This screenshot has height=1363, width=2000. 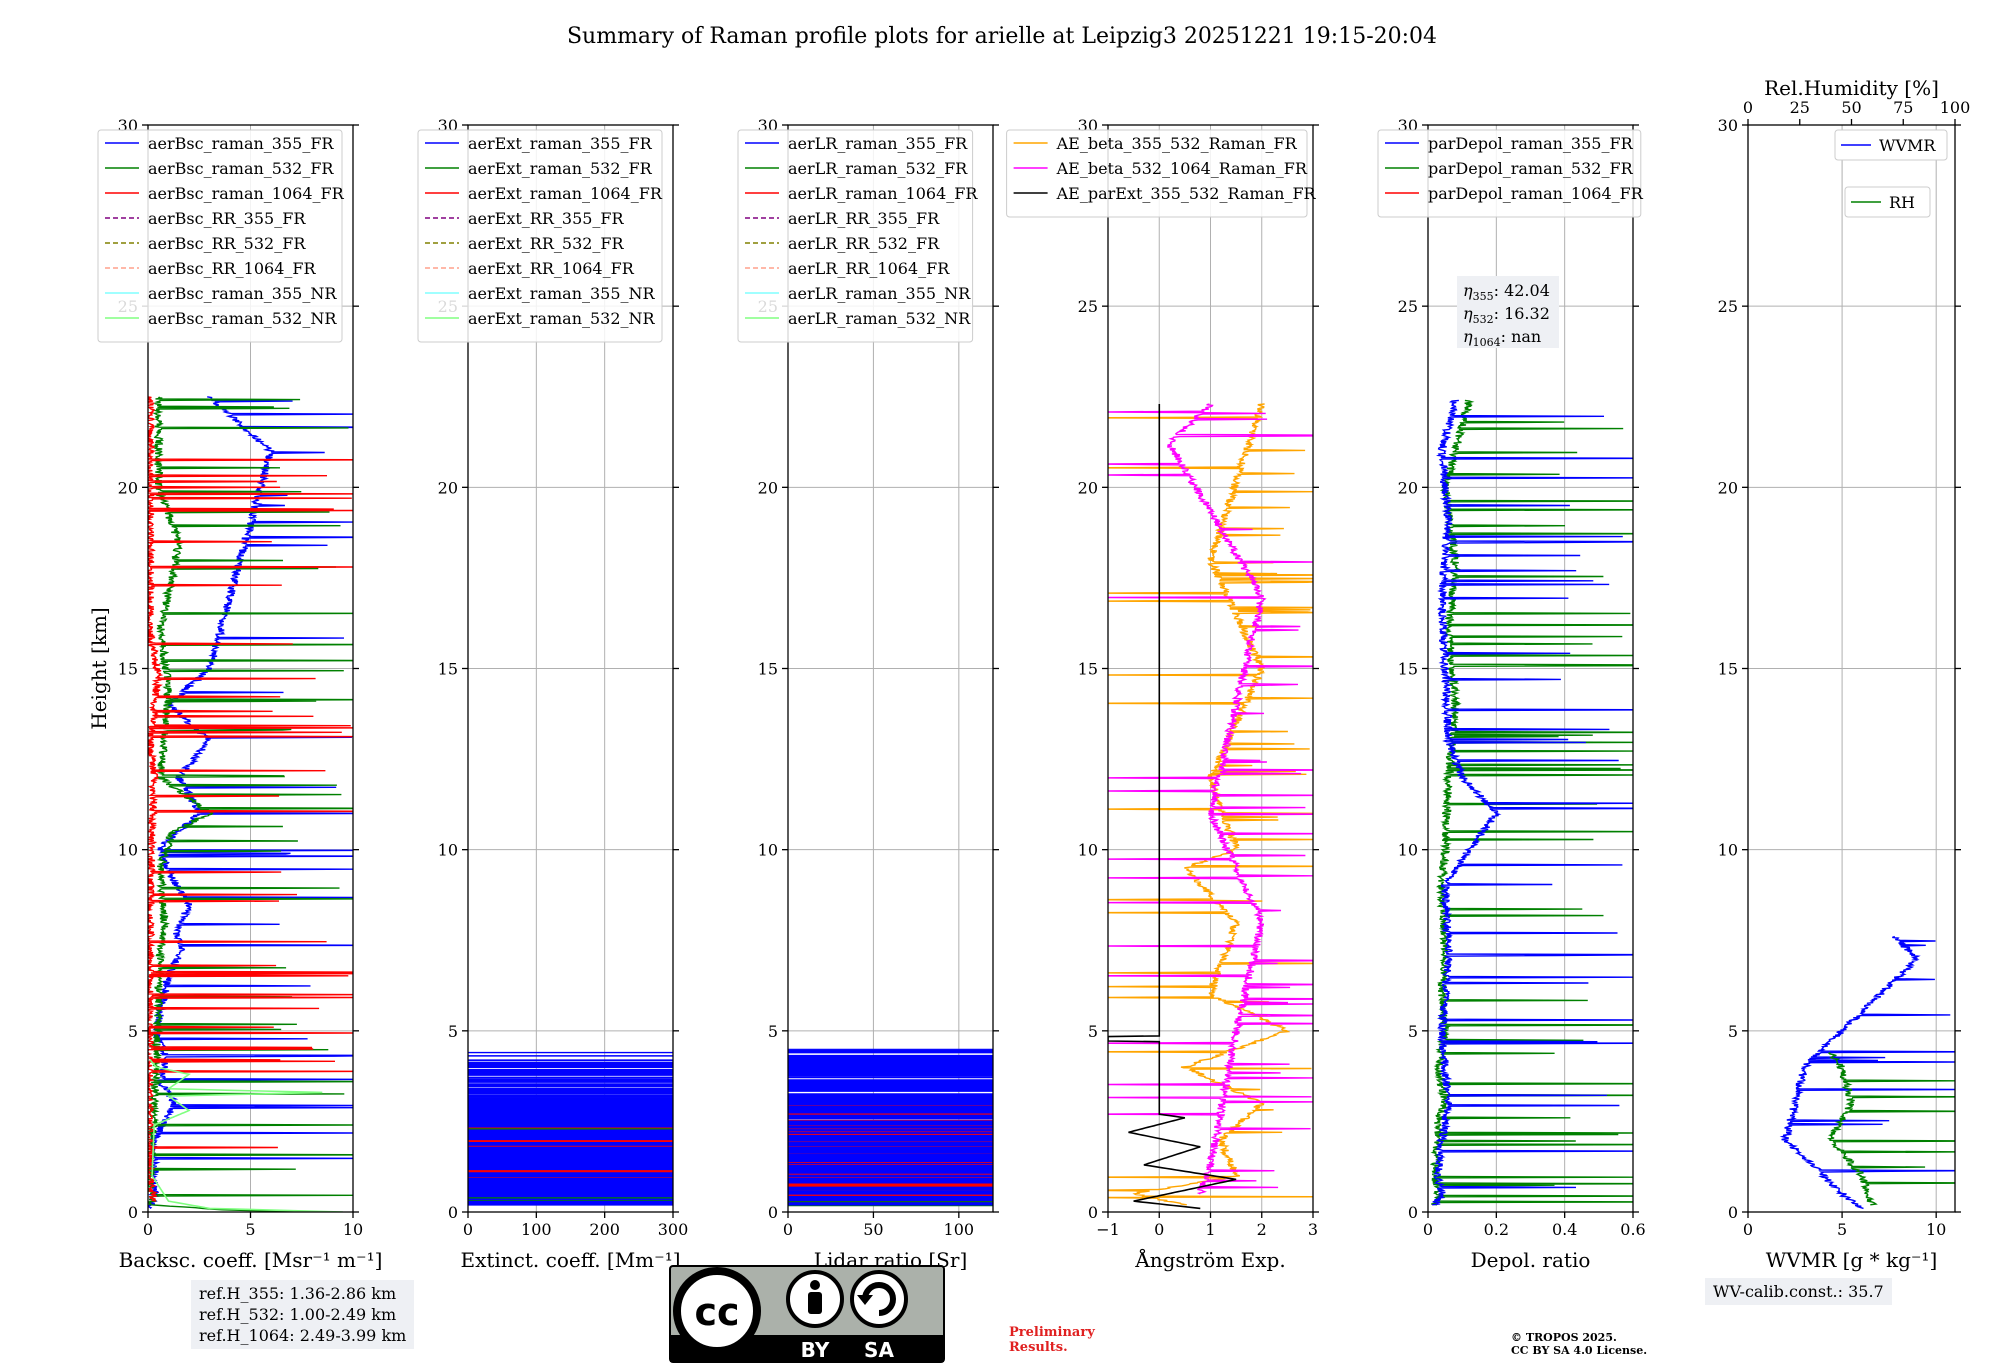 I want to click on sa-share-alike-icon, so click(x=879, y=1299).